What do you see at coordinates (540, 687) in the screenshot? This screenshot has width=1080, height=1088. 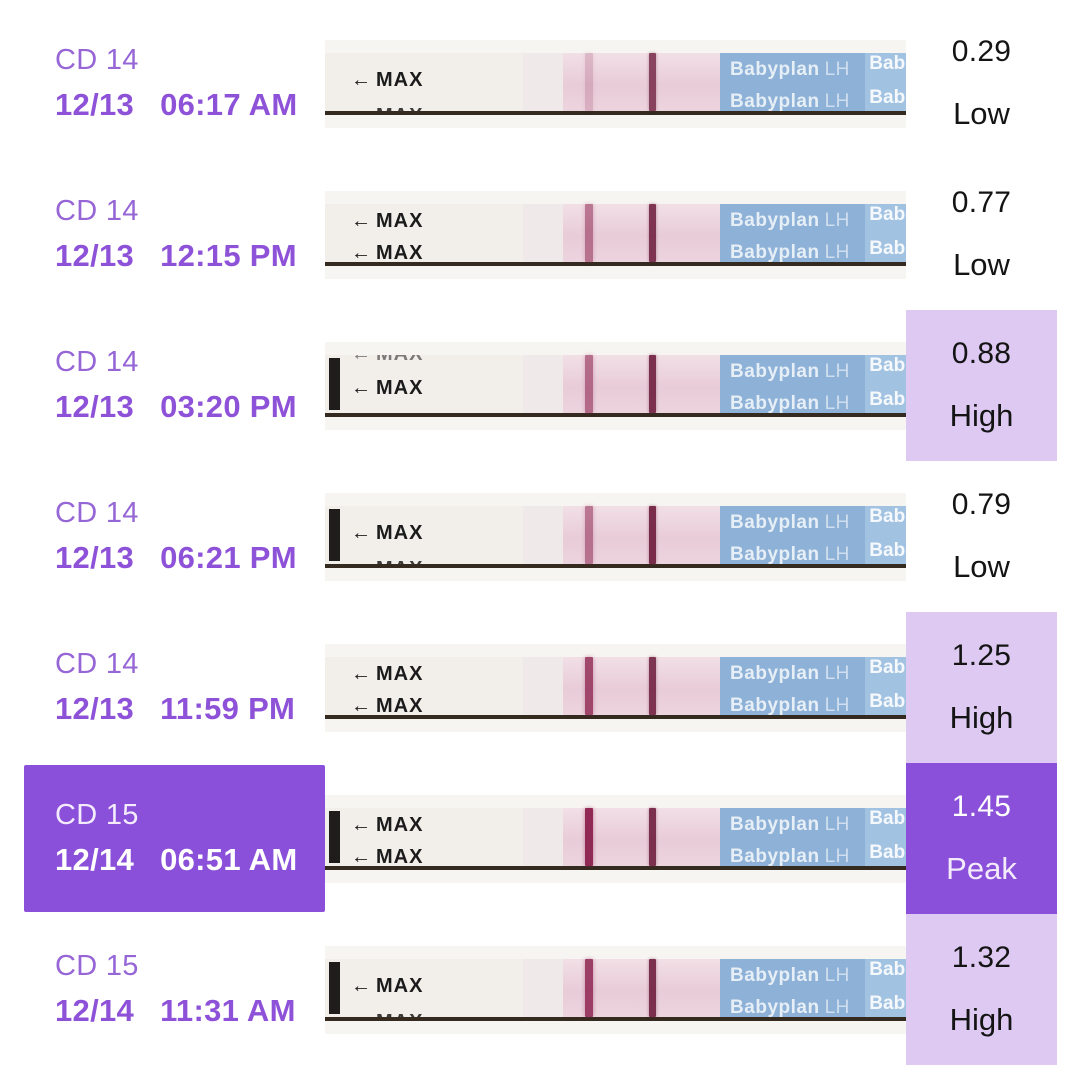 I see `test-row: CD 14 12/13 11:59 PM ← MAX ← MAX` at bounding box center [540, 687].